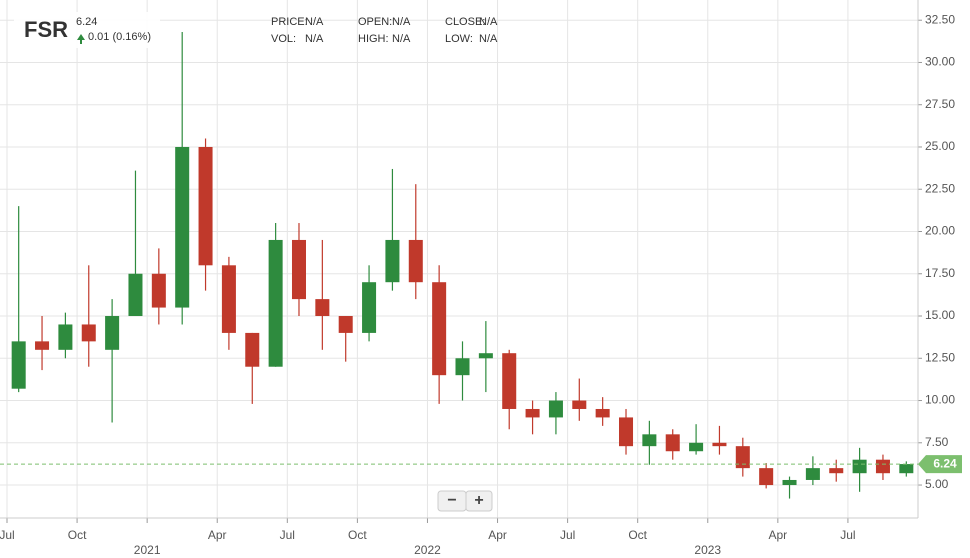 The width and height of the screenshot is (970, 558). Describe the element at coordinates (147, 550) in the screenshot. I see `x-tick-label: 2021` at that location.